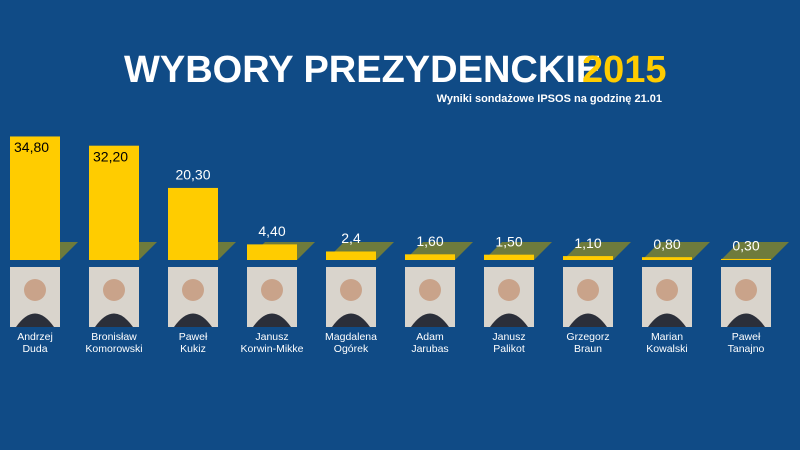  What do you see at coordinates (508, 343) in the screenshot?
I see `x-tick-label: Janusz Palikot` at bounding box center [508, 343].